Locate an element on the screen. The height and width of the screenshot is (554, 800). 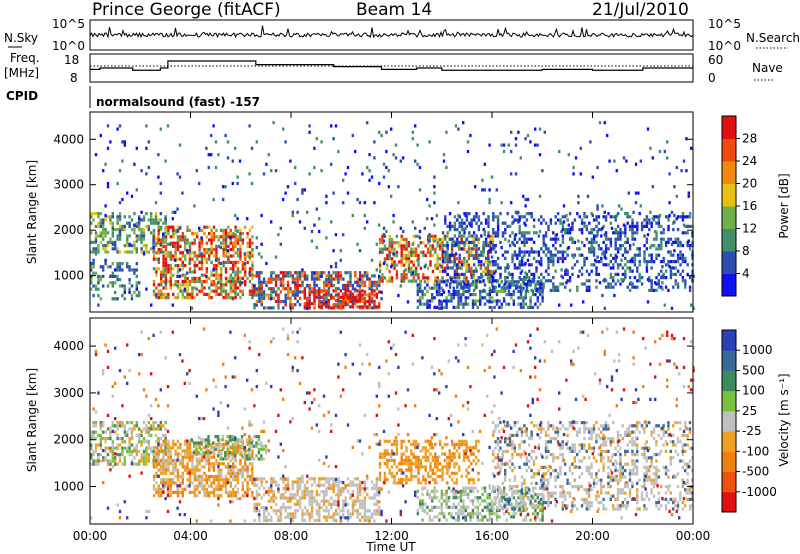
colorbar-segment is located at coordinates (729, 150).